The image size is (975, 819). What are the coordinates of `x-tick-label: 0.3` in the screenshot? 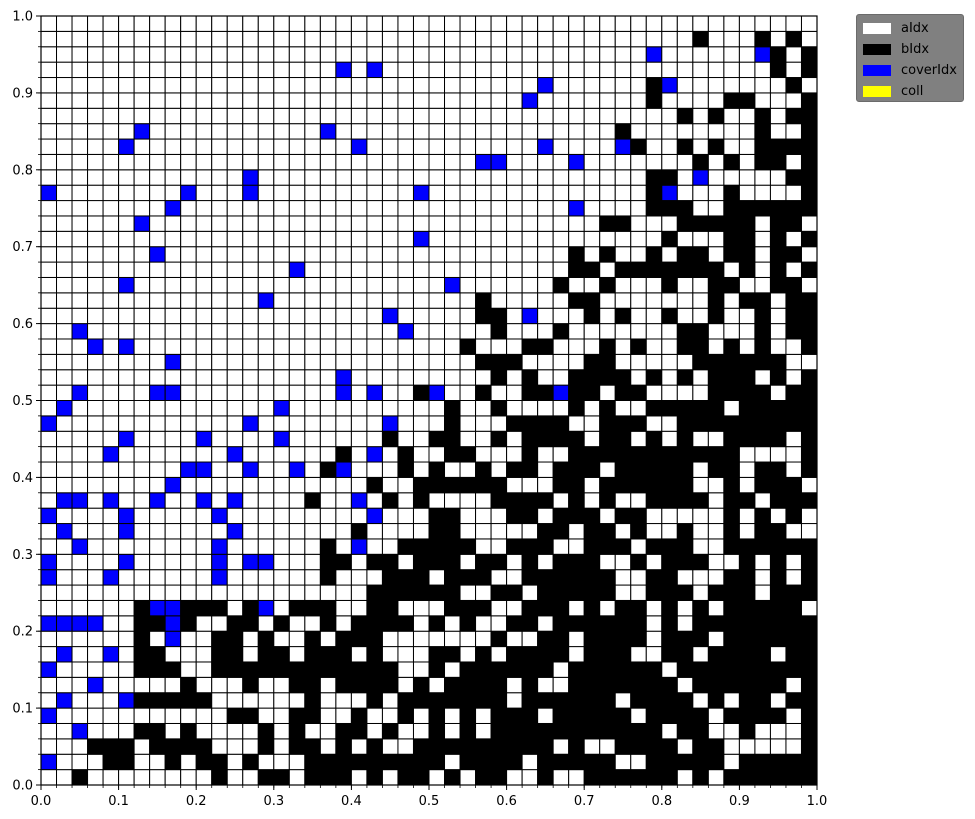 It's located at (273, 801).